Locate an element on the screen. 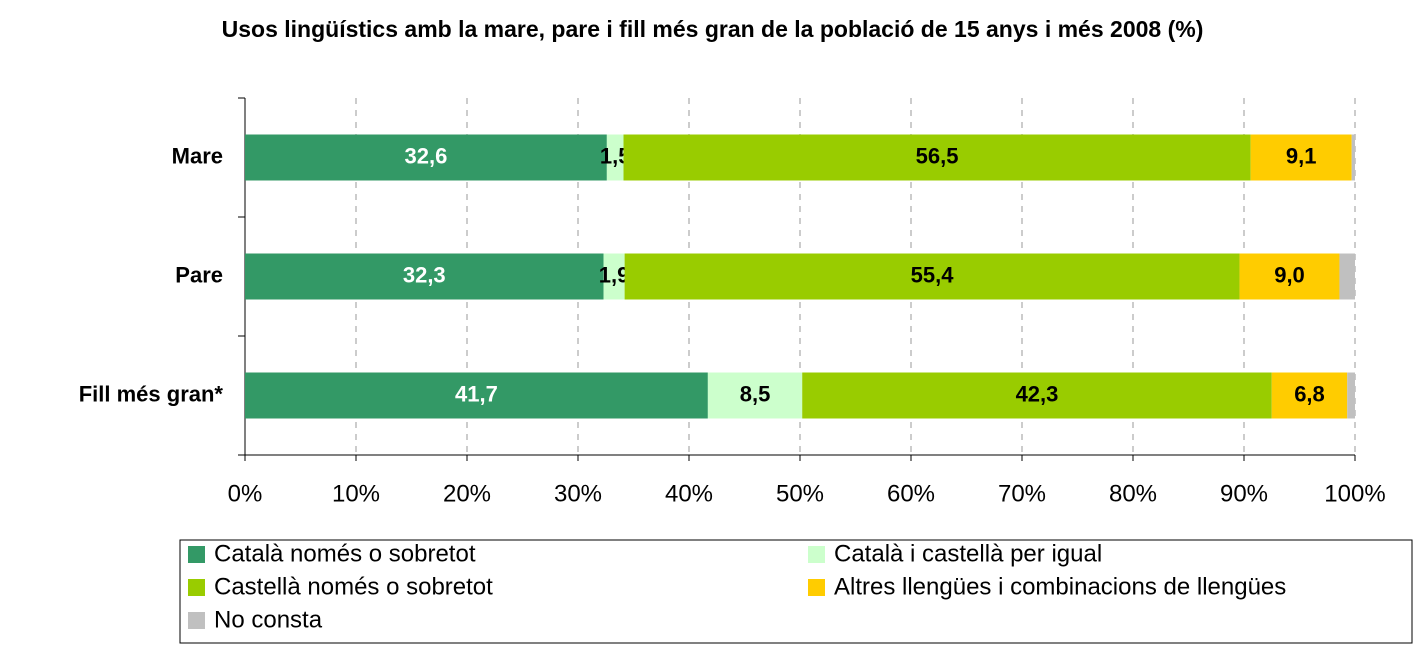  data-label: 8,5 is located at coordinates (755, 393).